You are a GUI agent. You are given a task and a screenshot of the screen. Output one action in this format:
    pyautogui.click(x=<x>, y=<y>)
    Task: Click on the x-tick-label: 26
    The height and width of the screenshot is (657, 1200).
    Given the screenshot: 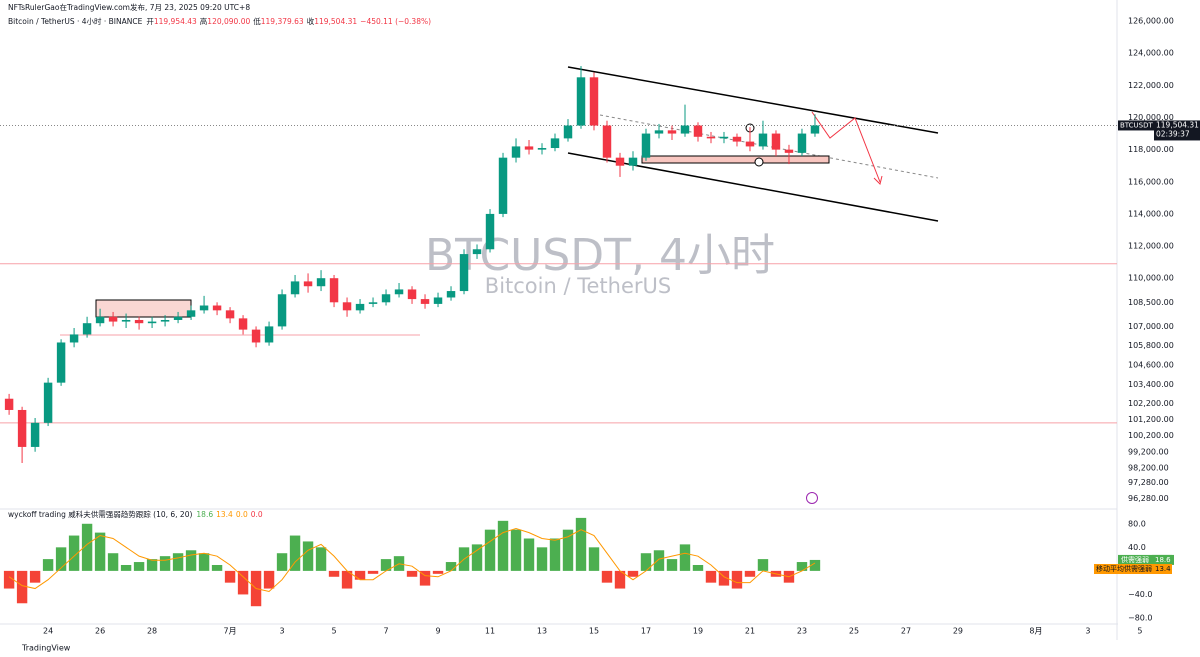 What is the action you would take?
    pyautogui.click(x=100, y=631)
    